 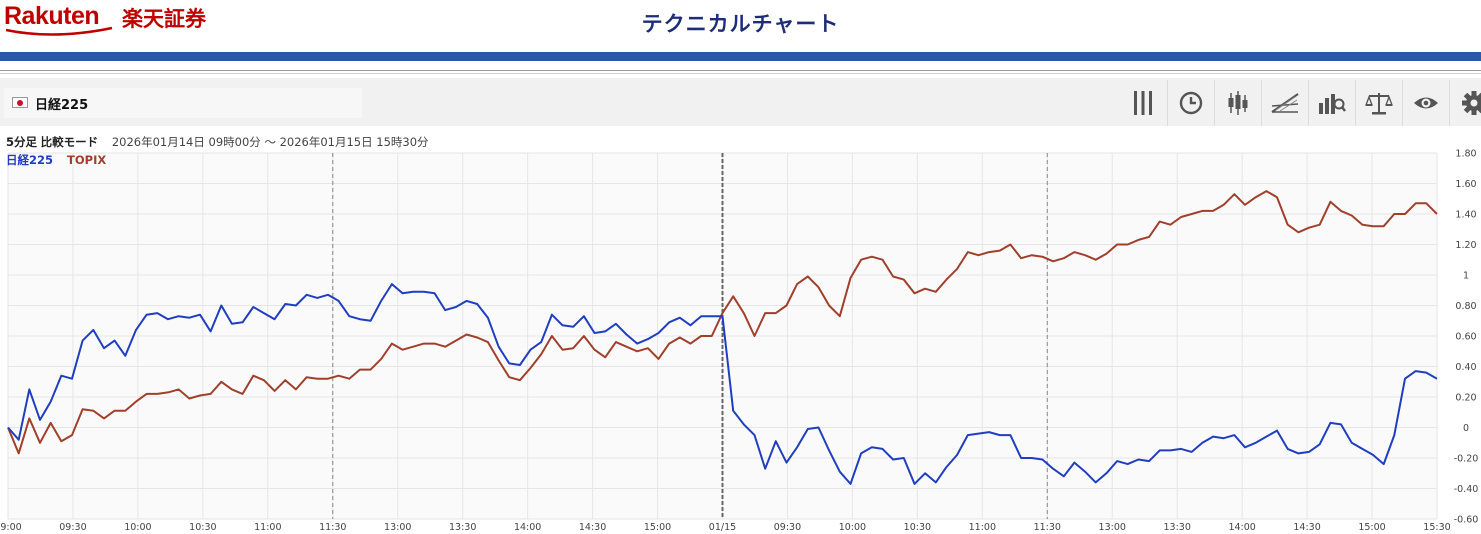 I want to click on x-tick-label: 15:30, so click(x=1436, y=527).